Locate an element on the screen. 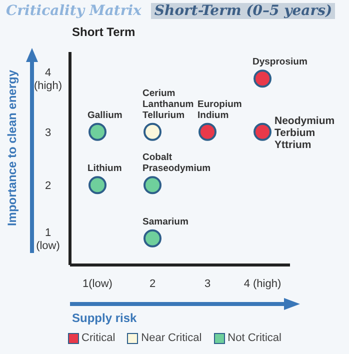 Image resolution: width=349 pixels, height=354 pixels. x-tick-label: 2 is located at coordinates (152, 284).